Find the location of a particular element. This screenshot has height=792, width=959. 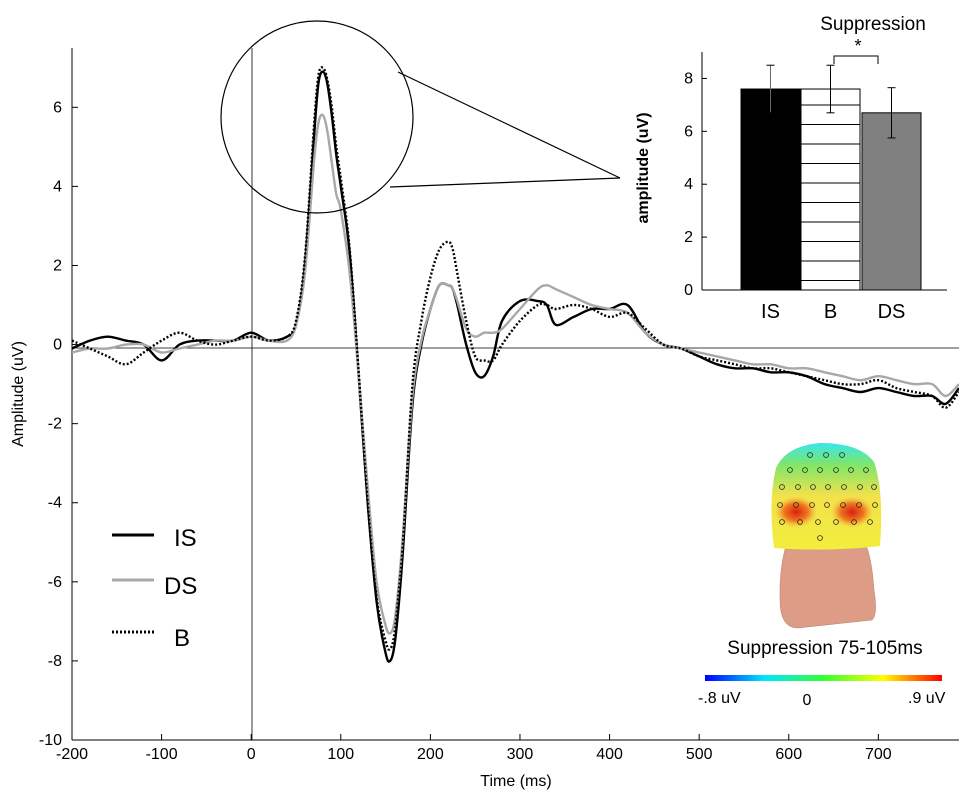

x-tick-label: 500 is located at coordinates (699, 754).